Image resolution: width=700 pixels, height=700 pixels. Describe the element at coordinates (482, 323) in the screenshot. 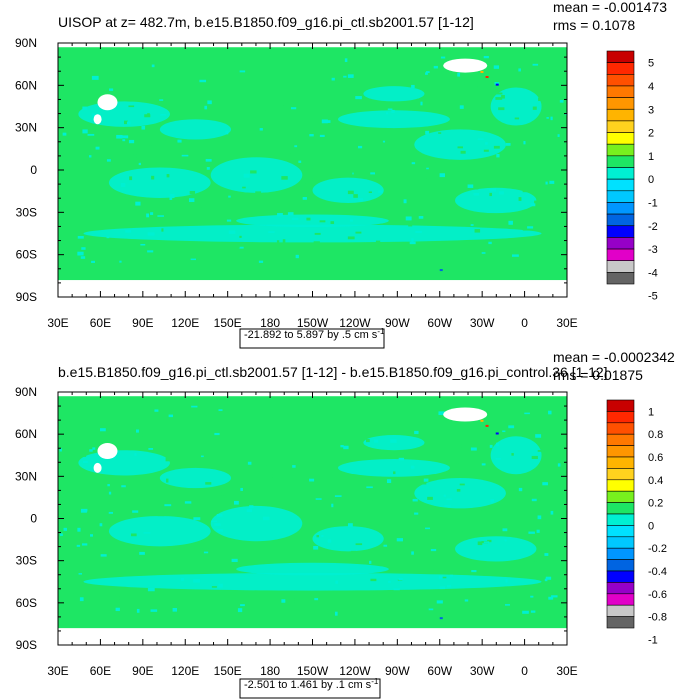

I see `x-tick-label: 30W` at that location.